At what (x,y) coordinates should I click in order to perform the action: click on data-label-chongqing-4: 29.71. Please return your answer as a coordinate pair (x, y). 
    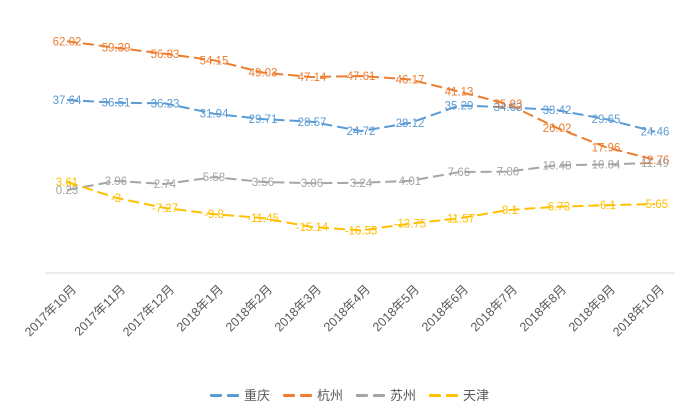
    Looking at the image, I should click on (263, 120).